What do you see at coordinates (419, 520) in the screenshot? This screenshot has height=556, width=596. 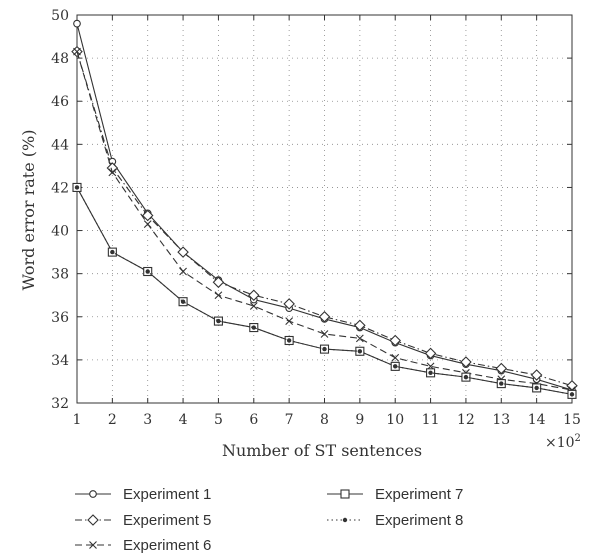 I see `legend-label: Experiment 8` at bounding box center [419, 520].